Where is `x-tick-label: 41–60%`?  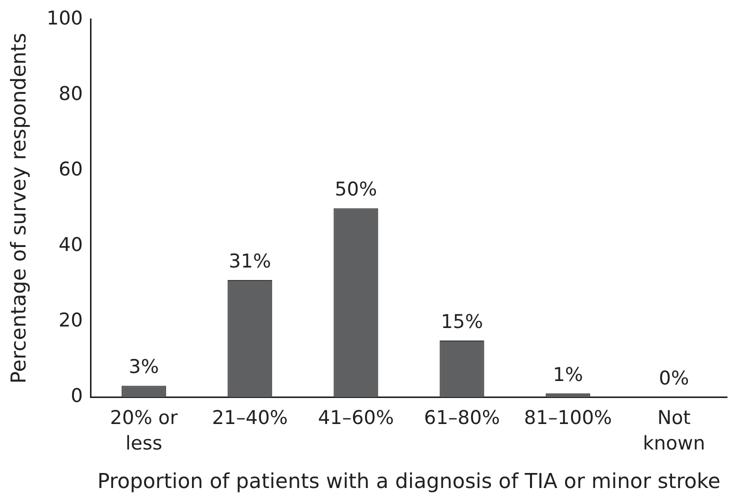 x-tick-label: 41–60% is located at coordinates (356, 417).